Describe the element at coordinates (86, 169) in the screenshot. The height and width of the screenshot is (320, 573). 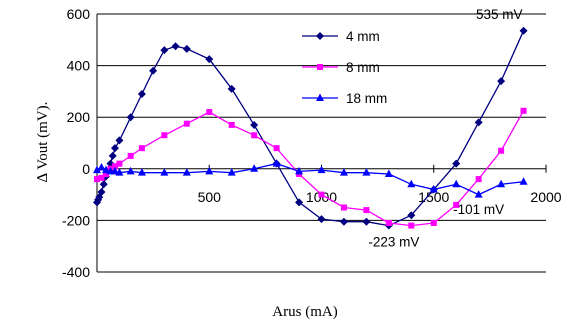
I see `y-tick-label: 0` at that location.